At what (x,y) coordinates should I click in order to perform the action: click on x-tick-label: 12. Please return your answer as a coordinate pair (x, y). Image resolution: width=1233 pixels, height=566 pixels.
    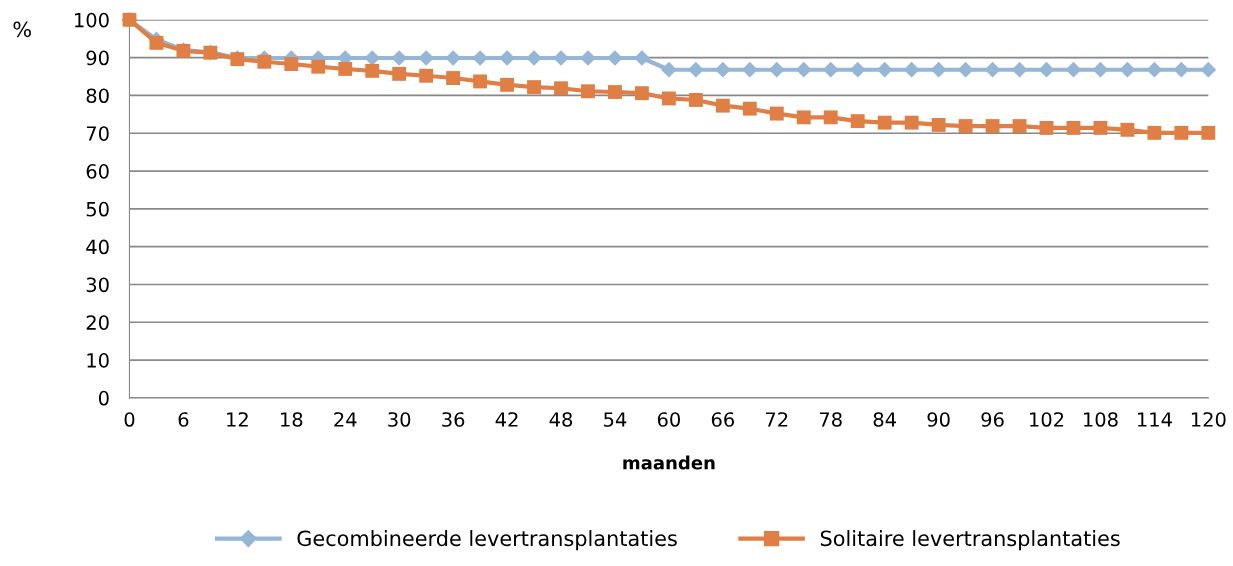
    Looking at the image, I should click on (237, 419).